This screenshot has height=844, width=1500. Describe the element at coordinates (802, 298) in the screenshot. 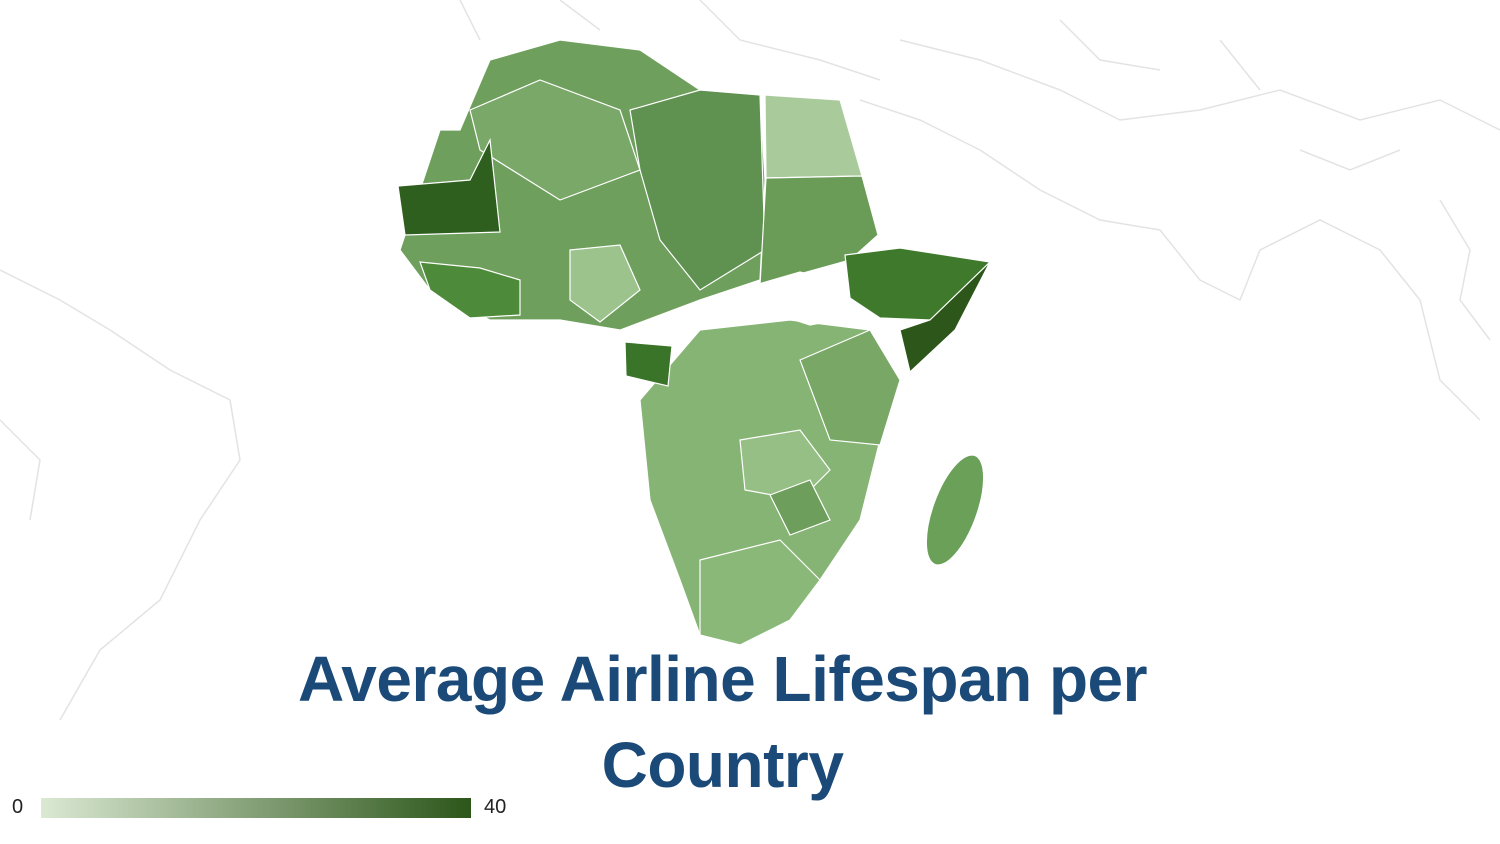

I see `south-sudan-gap` at that location.